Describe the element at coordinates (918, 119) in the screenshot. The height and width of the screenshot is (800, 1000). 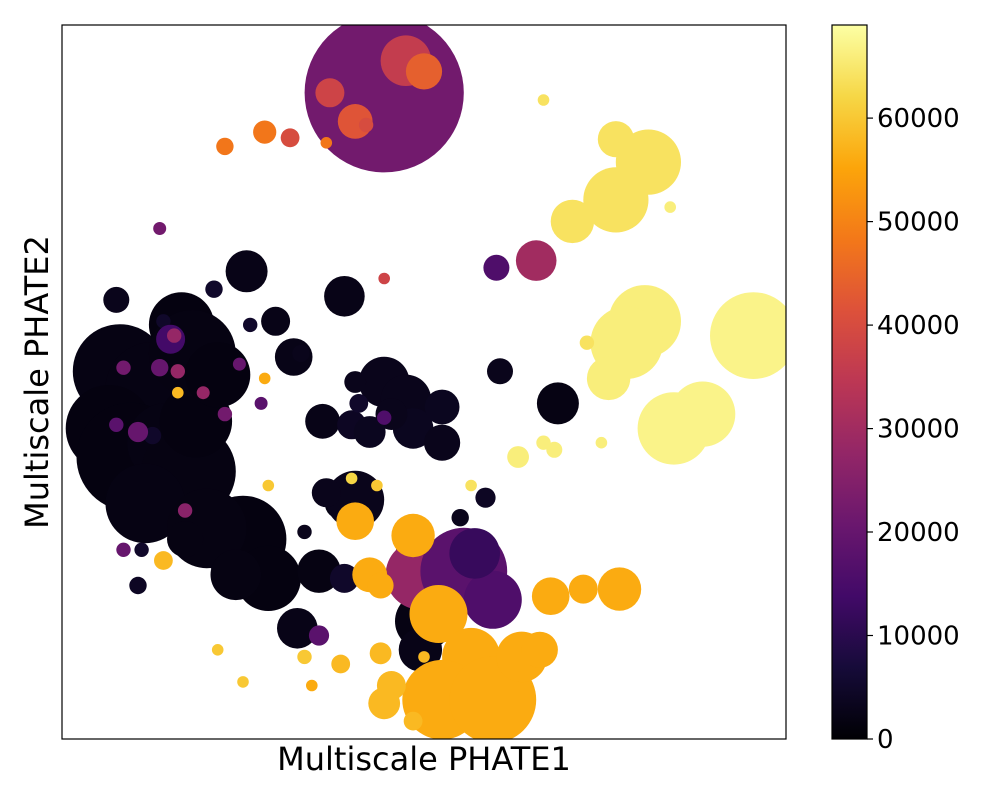
I see `colorbar-tick-label: 60000` at that location.